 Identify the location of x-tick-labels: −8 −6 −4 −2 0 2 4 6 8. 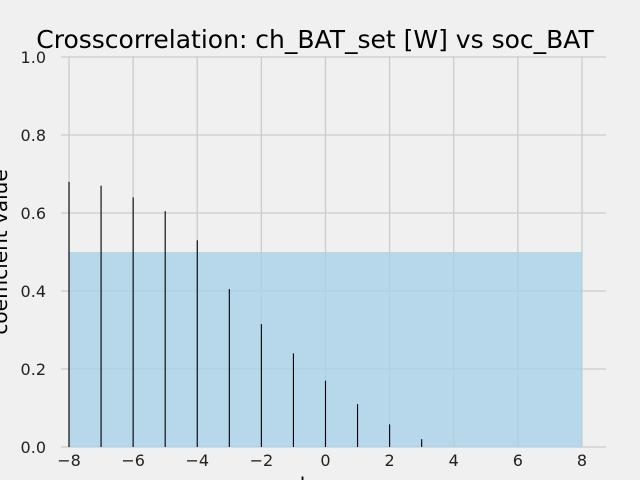
(322, 460).